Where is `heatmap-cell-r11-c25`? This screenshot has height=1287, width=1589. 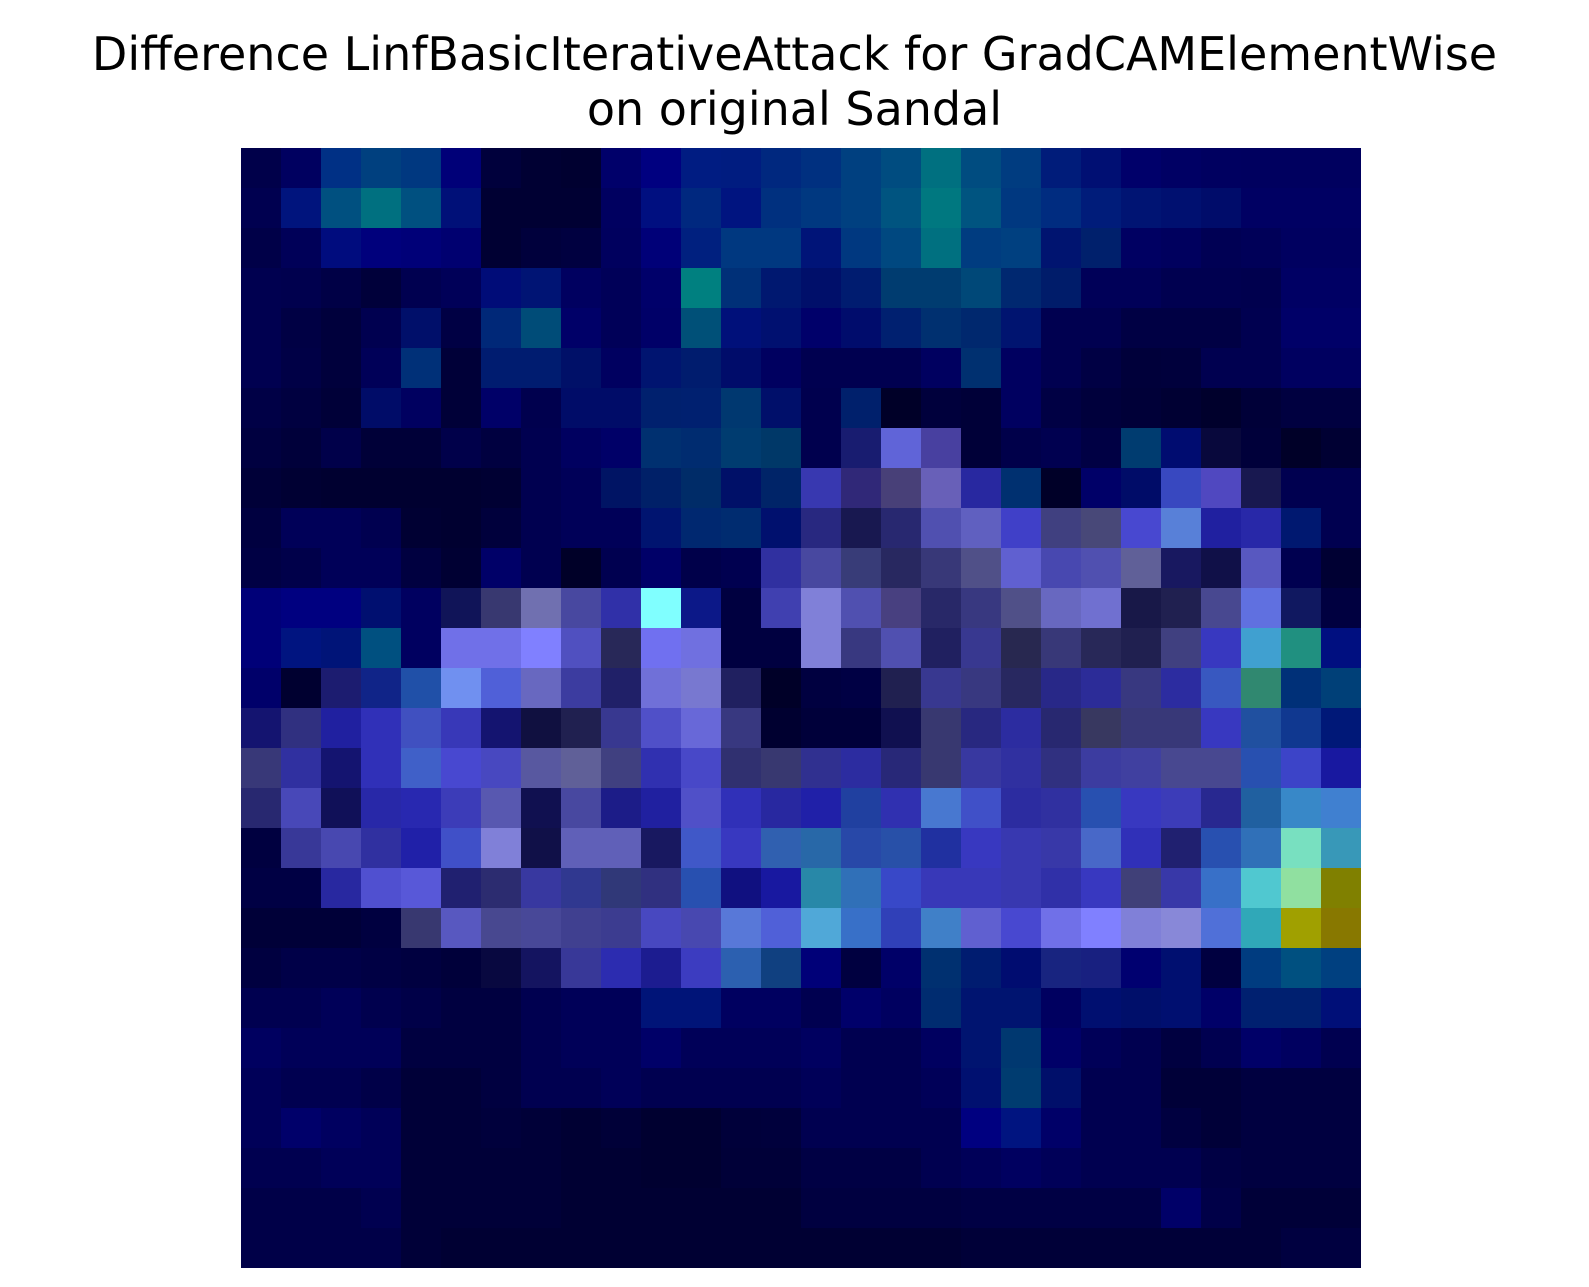 heatmap-cell-r11-c25 is located at coordinates (1261, 608).